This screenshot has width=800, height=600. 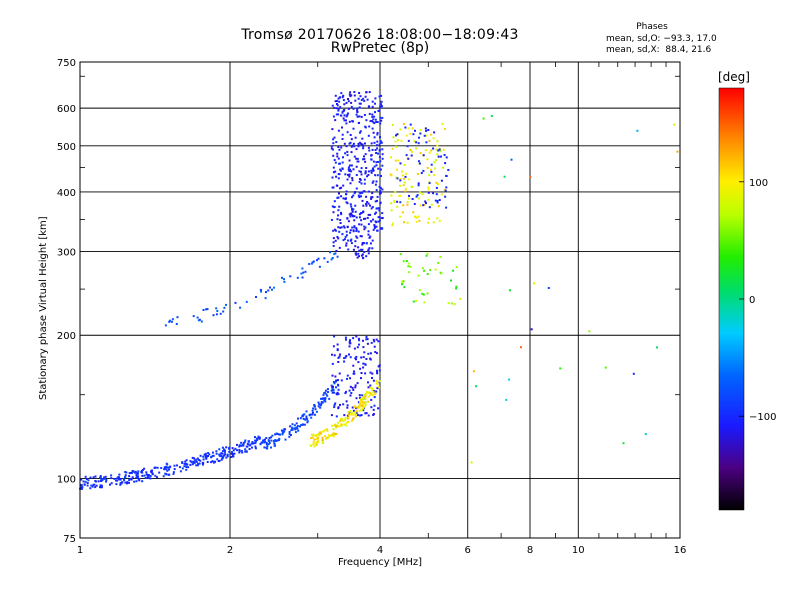 What do you see at coordinates (66, 252) in the screenshot?
I see `y-tick-label: 300` at bounding box center [66, 252].